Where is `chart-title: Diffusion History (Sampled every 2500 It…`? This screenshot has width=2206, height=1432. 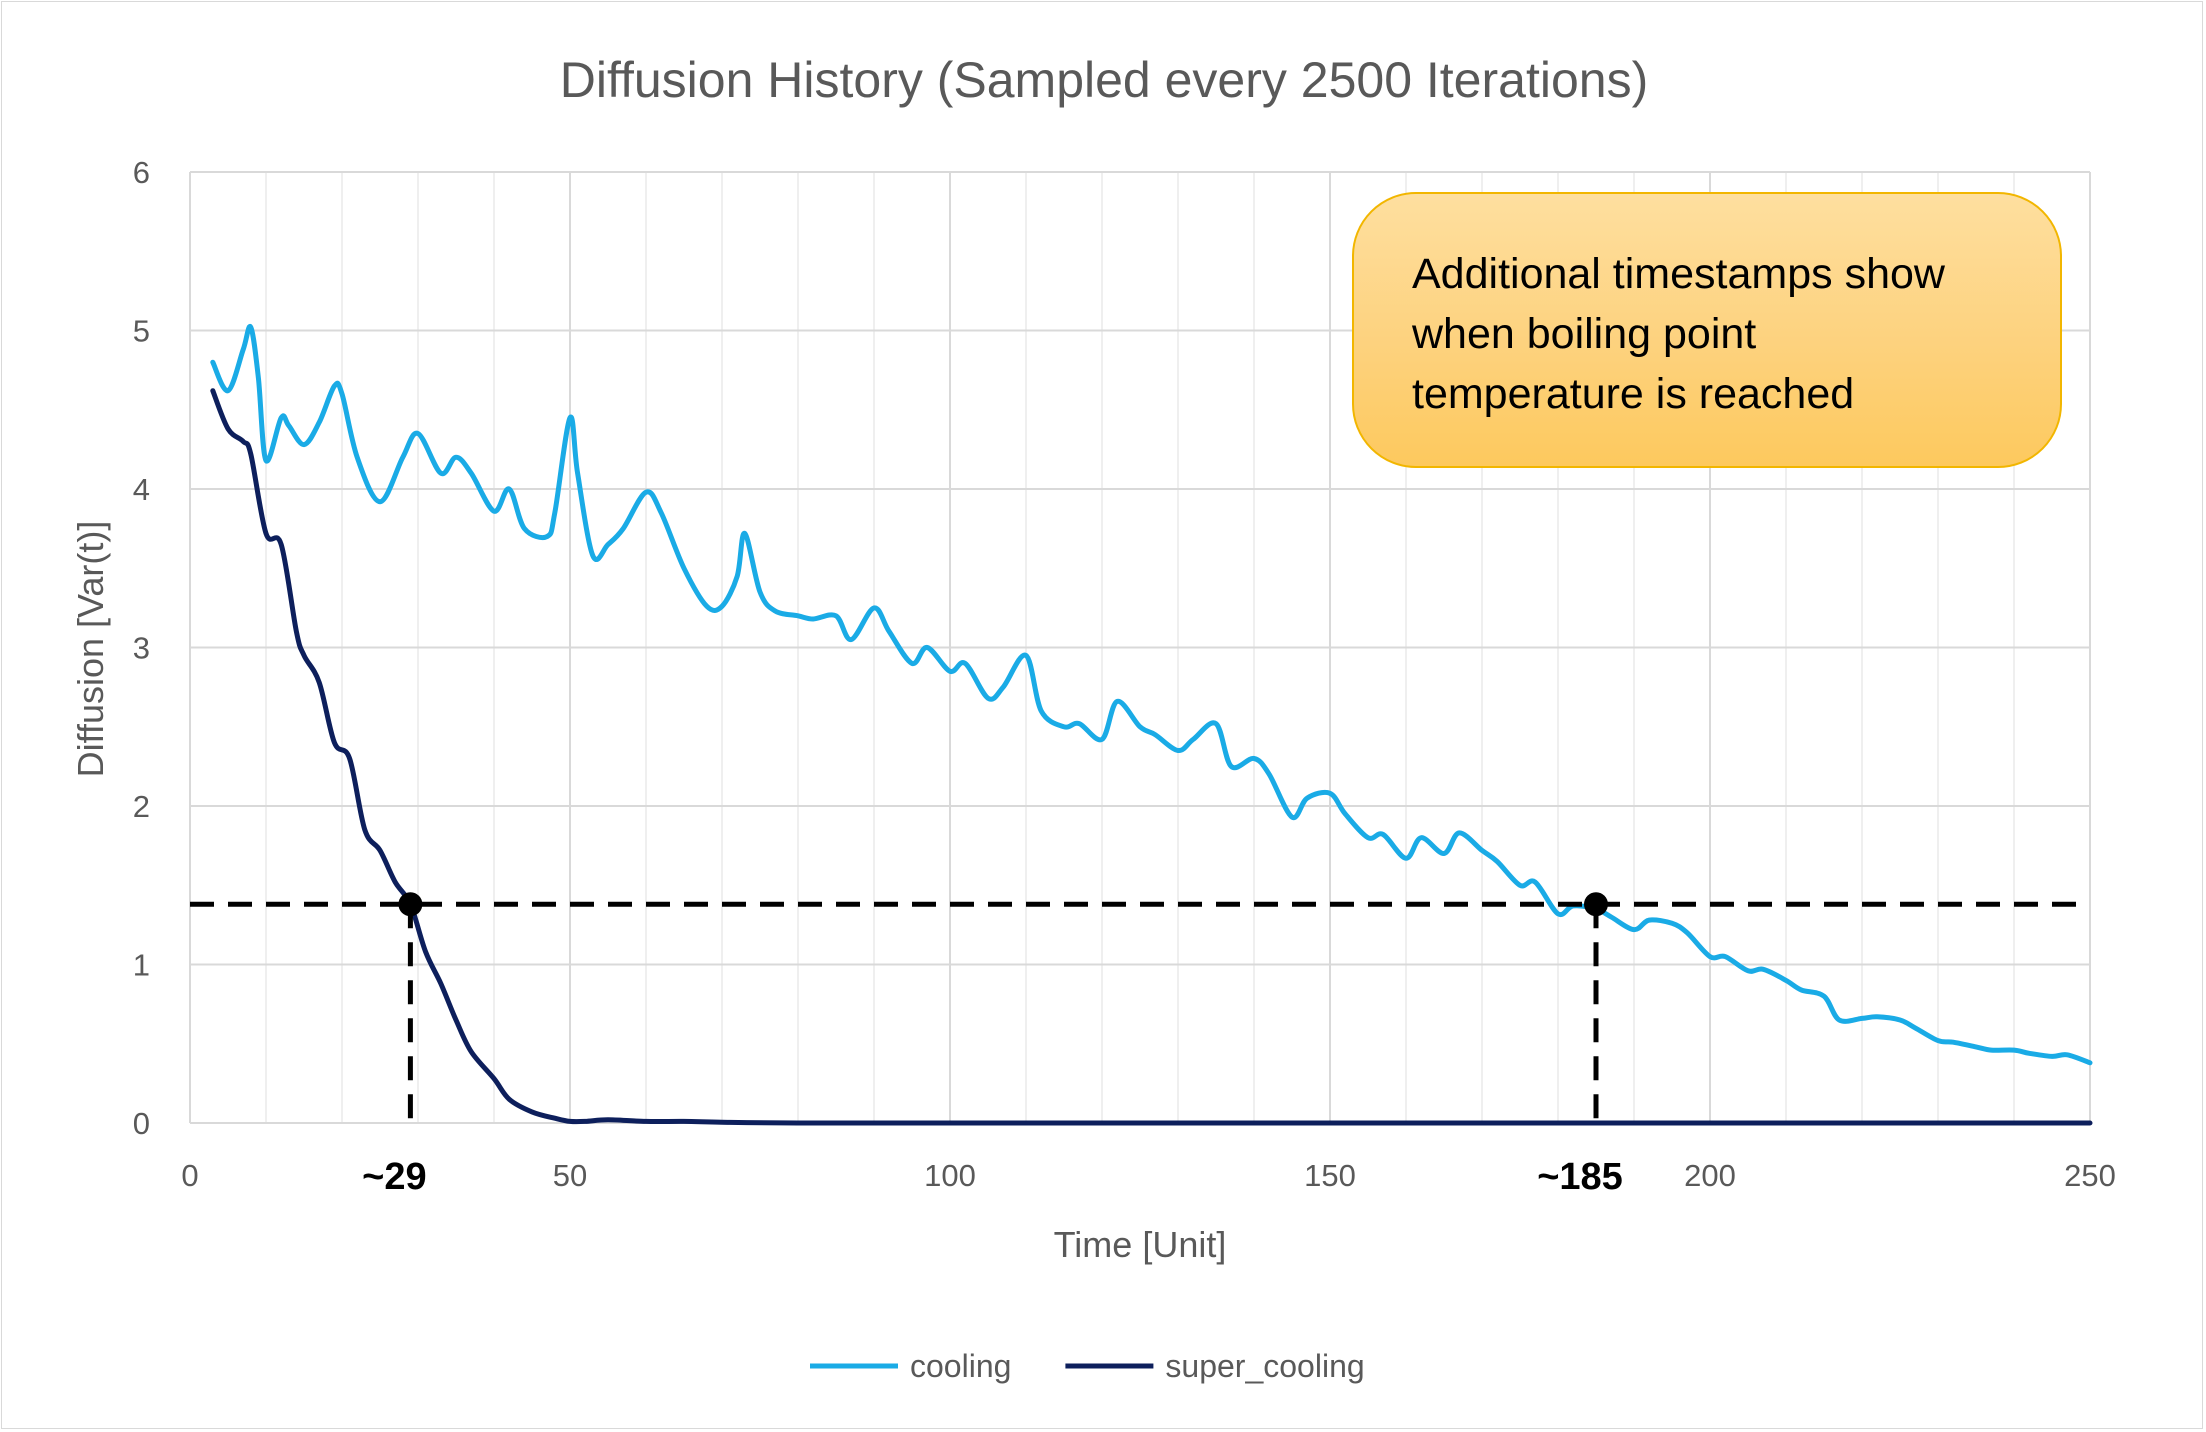 chart-title: Diffusion History (Sampled every 2500 It… is located at coordinates (1104, 80).